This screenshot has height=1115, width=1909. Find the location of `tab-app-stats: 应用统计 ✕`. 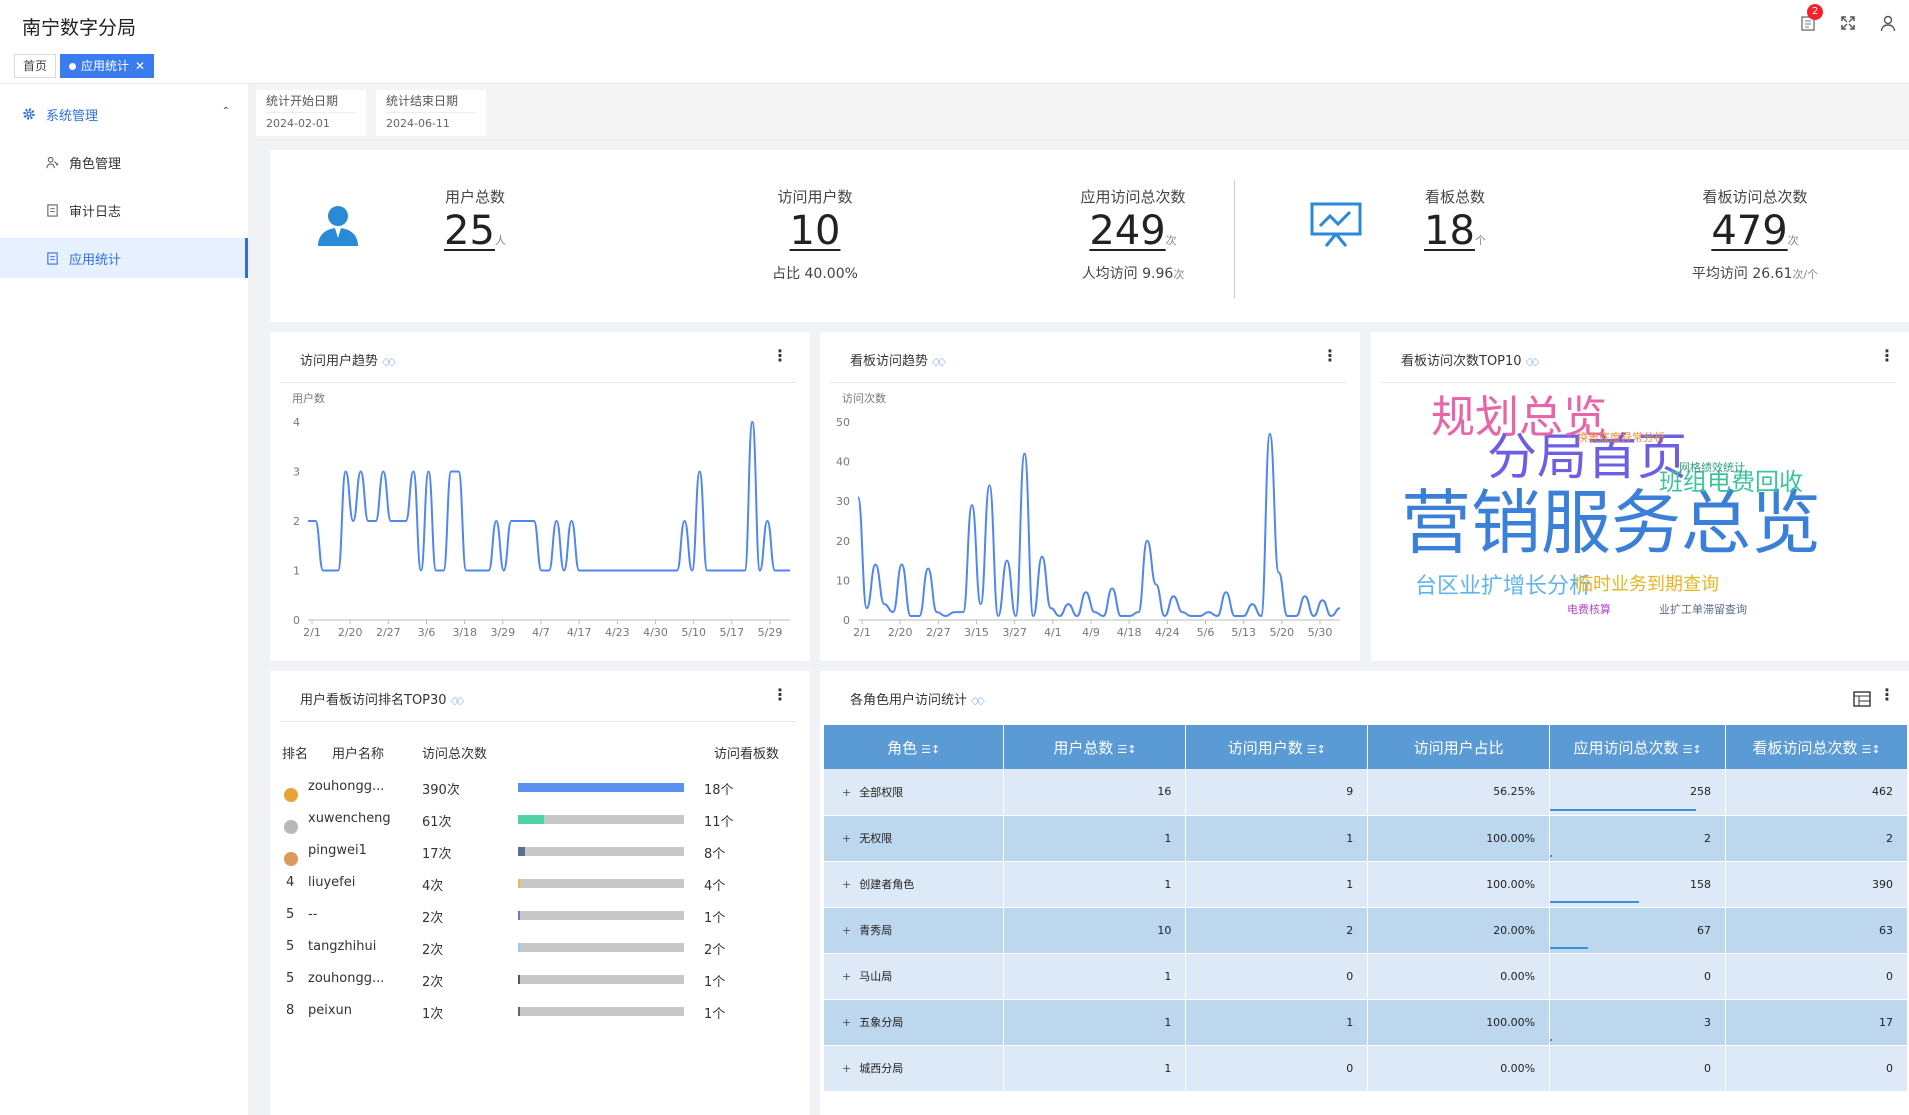

tab-app-stats: 应用统计 ✕ is located at coordinates (107, 66).